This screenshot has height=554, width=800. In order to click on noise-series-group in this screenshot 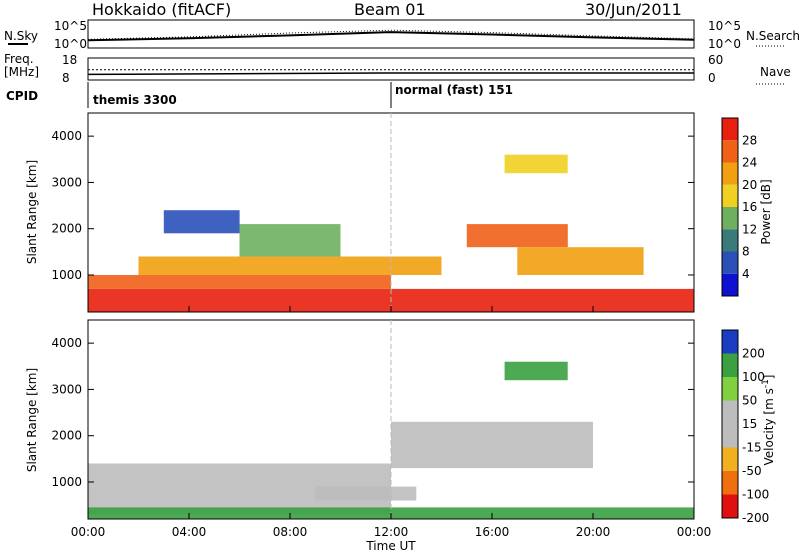, I will do `click(391, 35)`.